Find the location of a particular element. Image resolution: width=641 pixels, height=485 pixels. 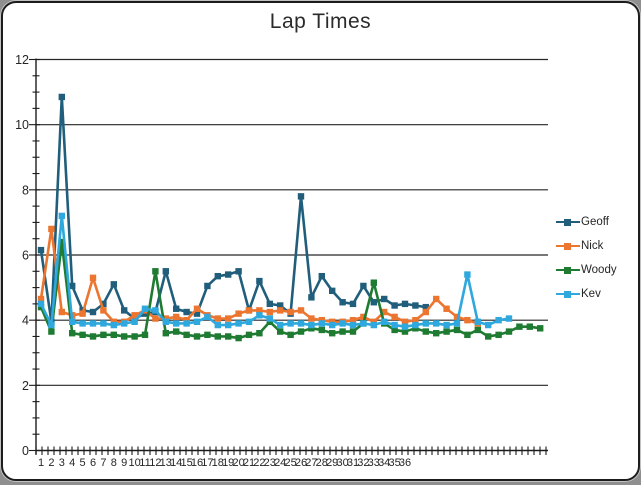

legend-marker-kev is located at coordinates (568, 294).